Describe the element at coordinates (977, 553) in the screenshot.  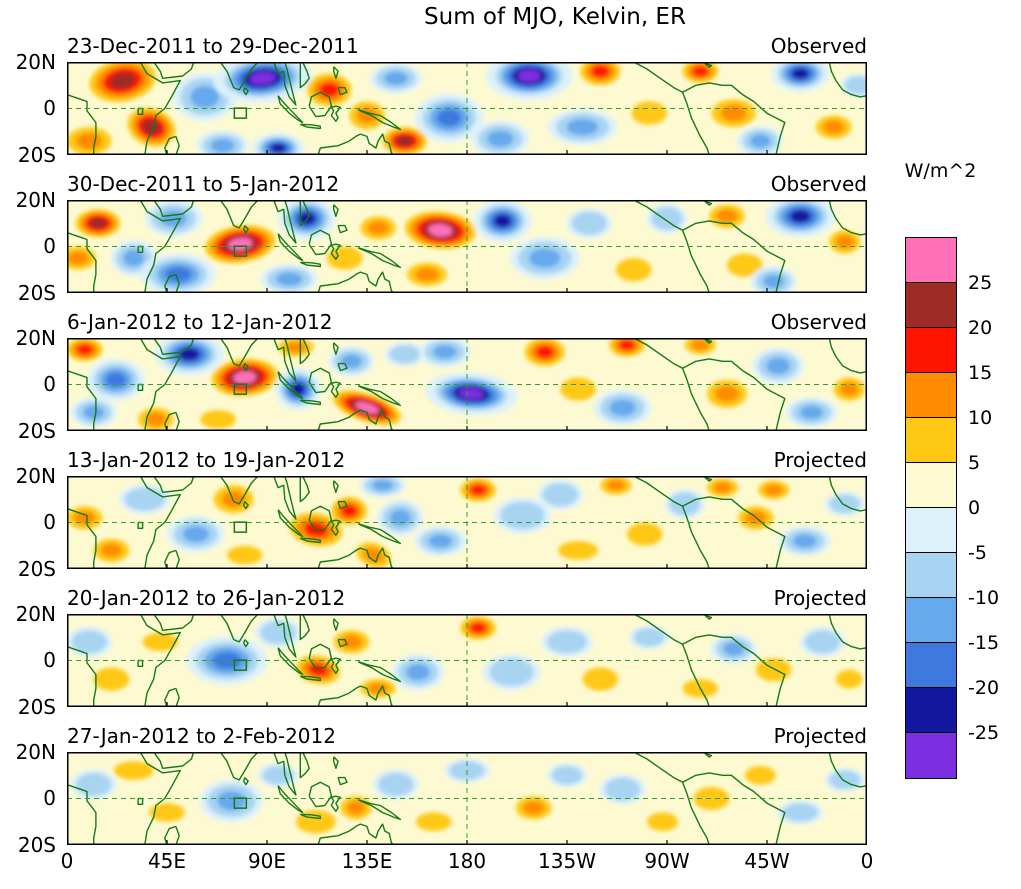
I see `colorbar-tick: -5` at that location.